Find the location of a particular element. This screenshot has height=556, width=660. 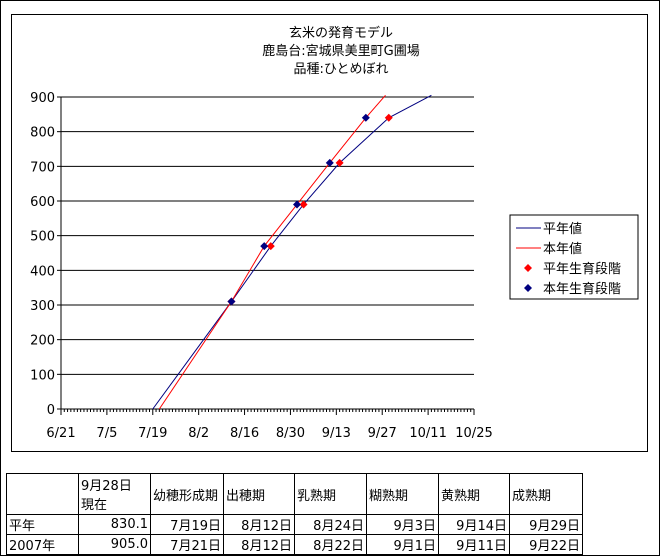

y-tick-label: 400 is located at coordinates (42, 271).